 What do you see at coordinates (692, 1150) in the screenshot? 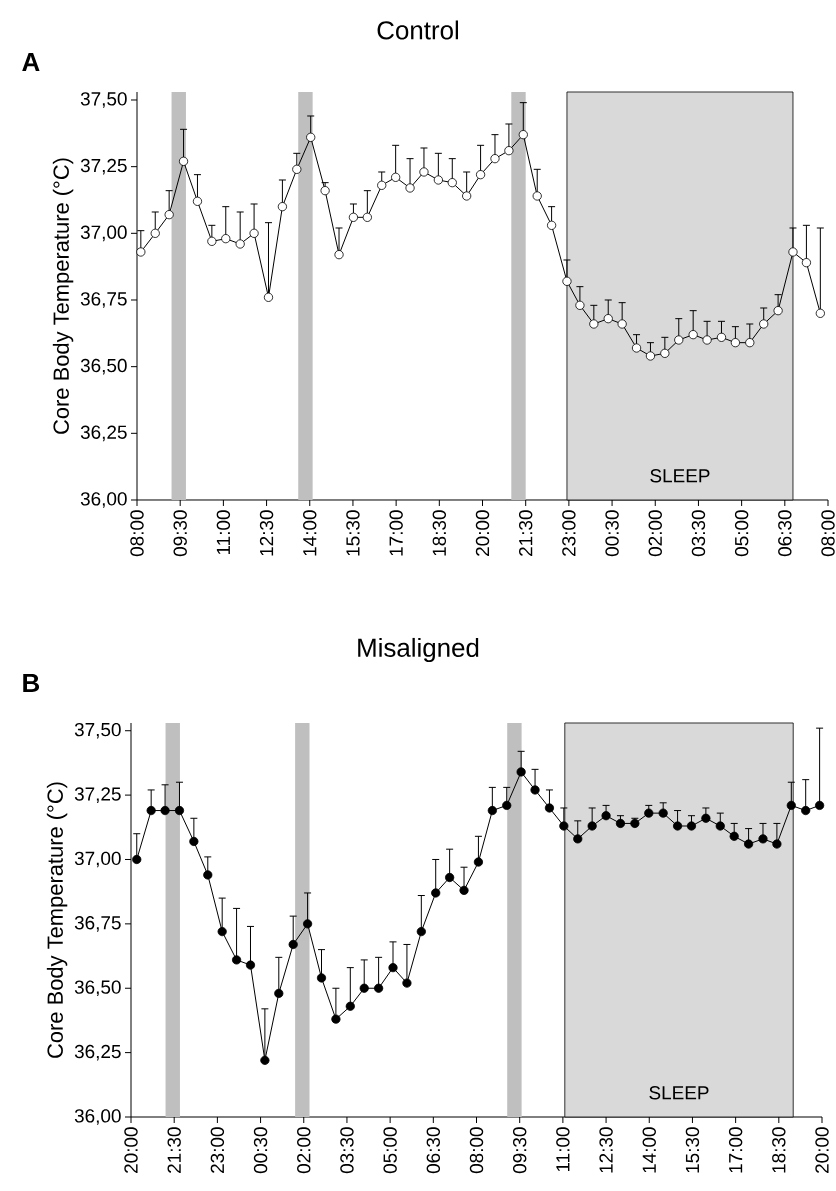
I see `x-tick-label: 15:30` at bounding box center [692, 1150].